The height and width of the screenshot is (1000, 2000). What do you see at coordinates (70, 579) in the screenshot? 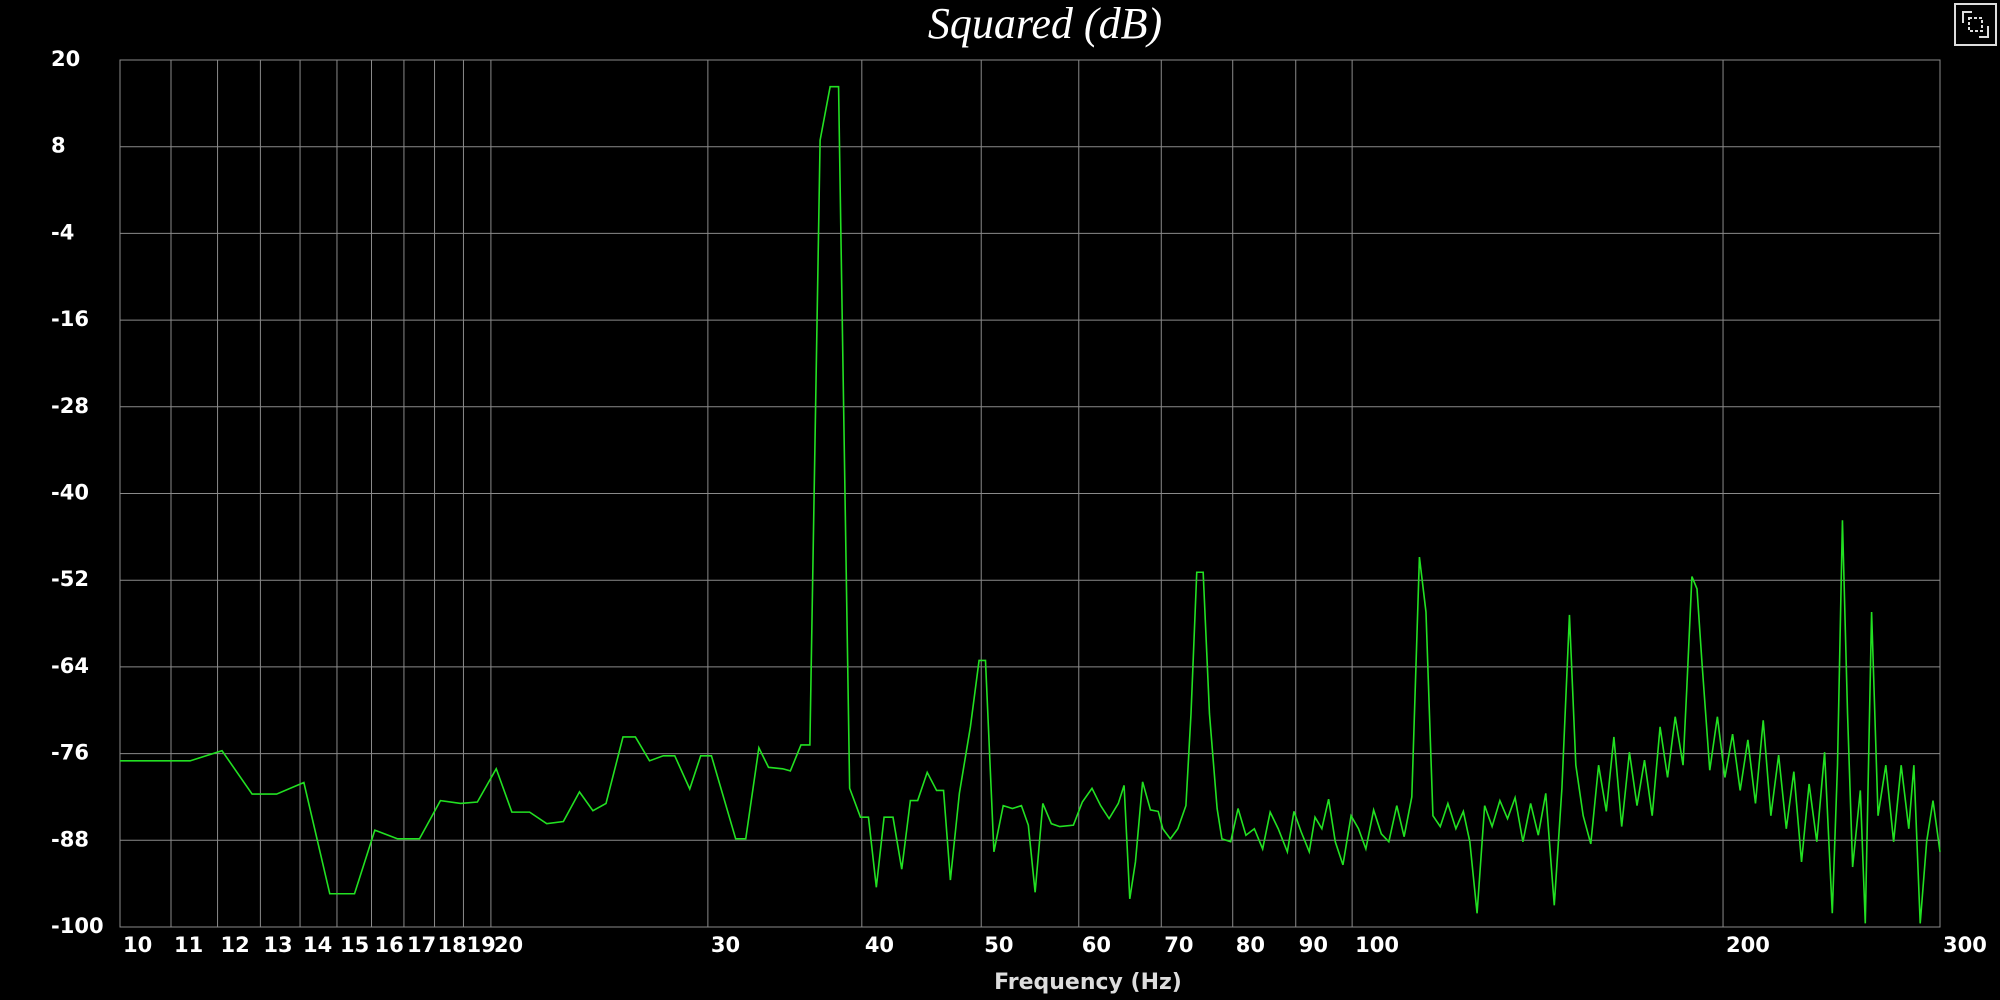
I see `y-tick-label: -52` at bounding box center [70, 579].